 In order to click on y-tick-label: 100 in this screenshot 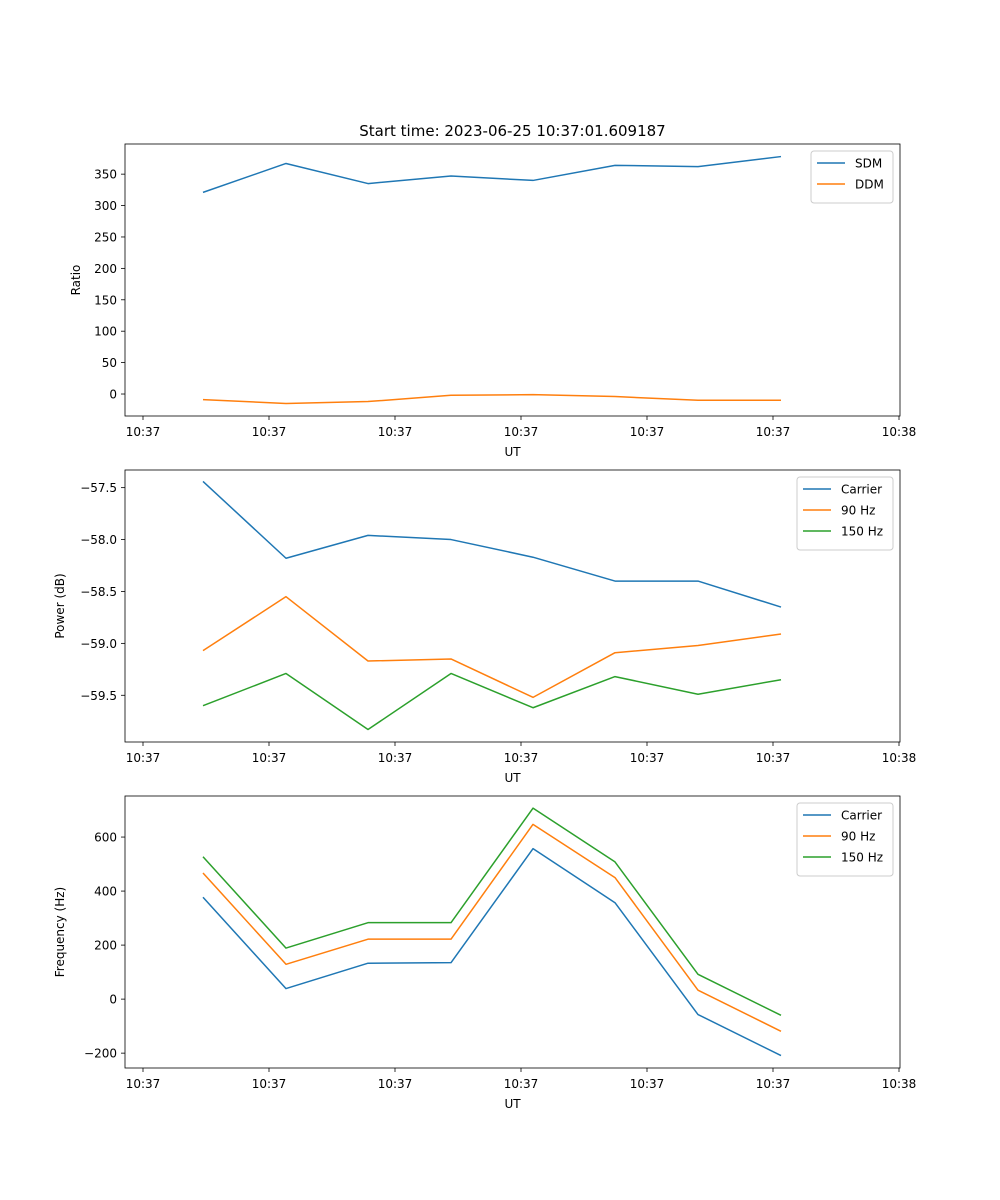, I will do `click(105, 332)`.